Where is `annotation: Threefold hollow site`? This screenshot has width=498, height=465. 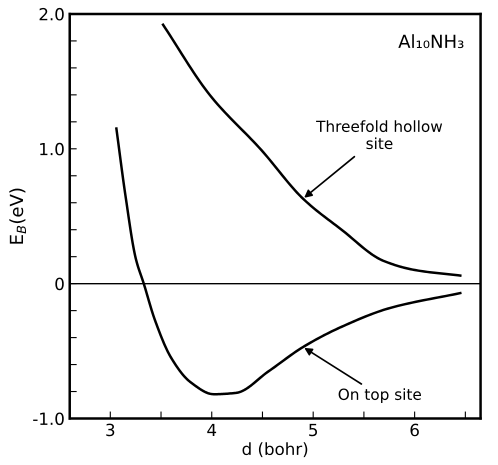
annotation: Threefold hollow site is located at coordinates (379, 135).